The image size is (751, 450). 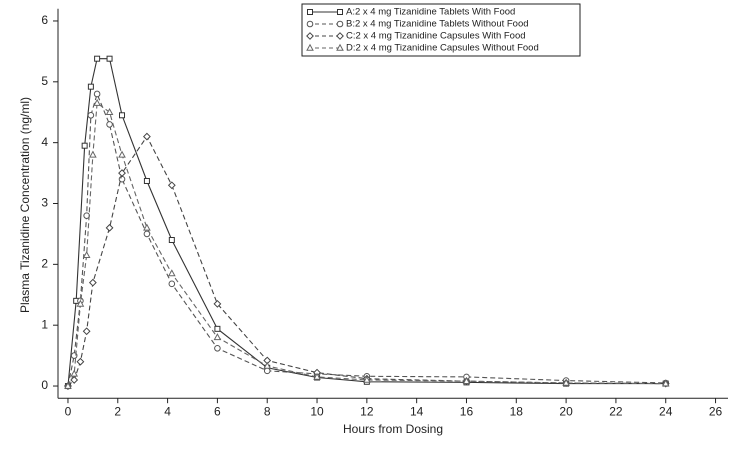 I want to click on y-tick-label: 3, so click(x=44, y=203).